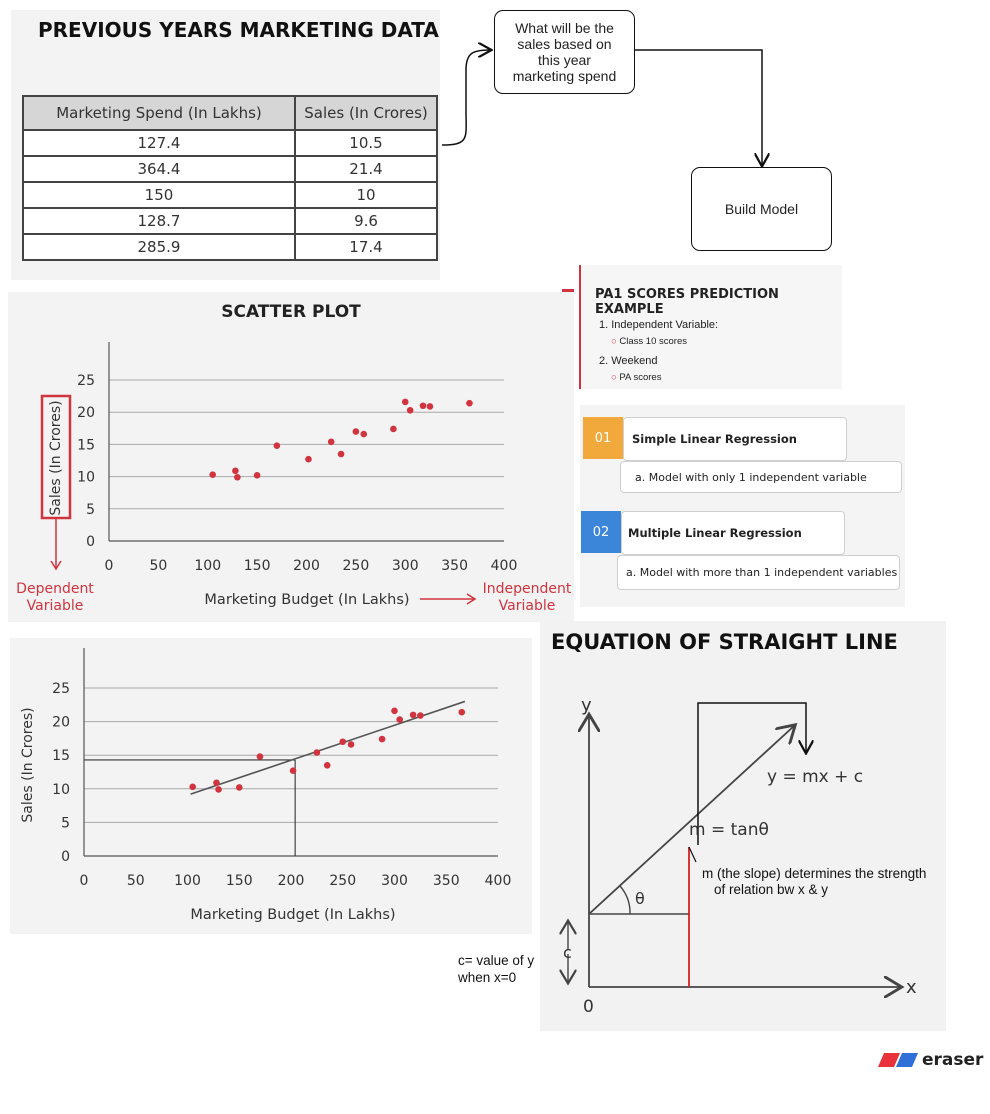 This screenshot has width=990, height=1114. What do you see at coordinates (158, 566) in the screenshot?
I see `x-tick-label: 50` at bounding box center [158, 566].